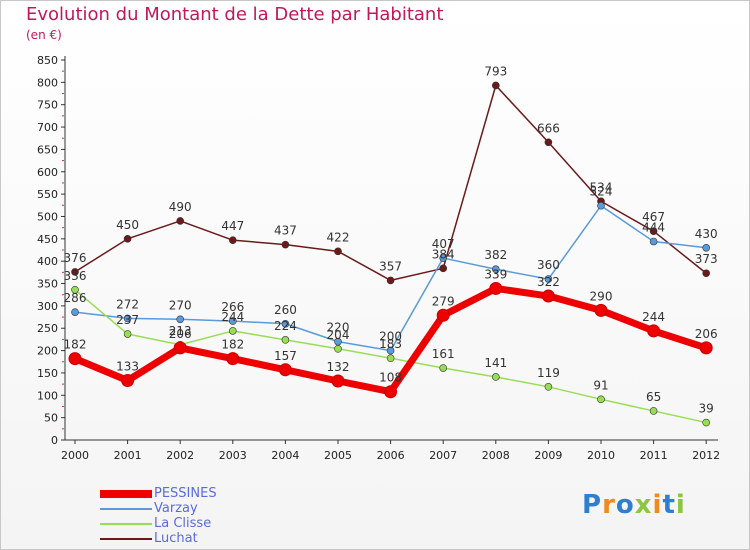 The image size is (750, 550). Describe the element at coordinates (75, 258) in the screenshot. I see `data-label-luchat: 376` at that location.